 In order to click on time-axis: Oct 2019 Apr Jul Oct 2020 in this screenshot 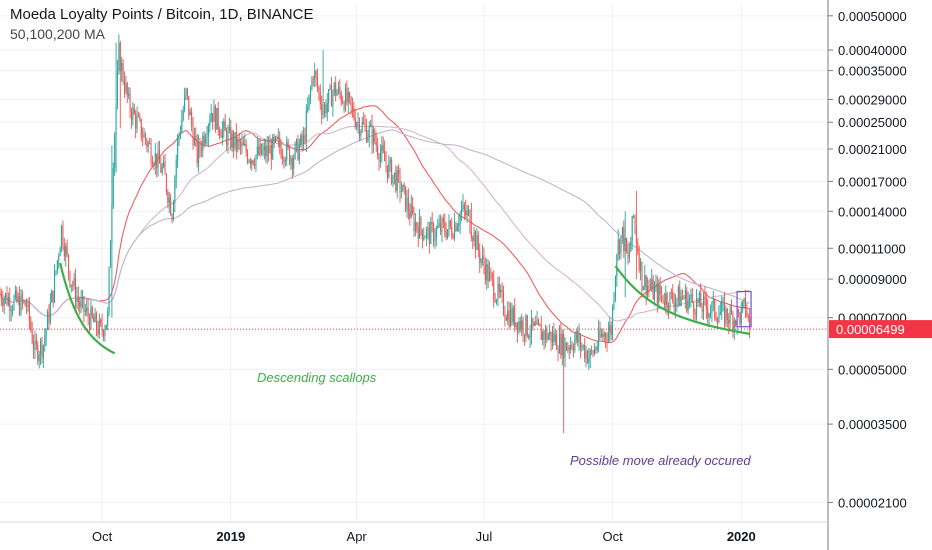, I will do `click(414, 532)`.